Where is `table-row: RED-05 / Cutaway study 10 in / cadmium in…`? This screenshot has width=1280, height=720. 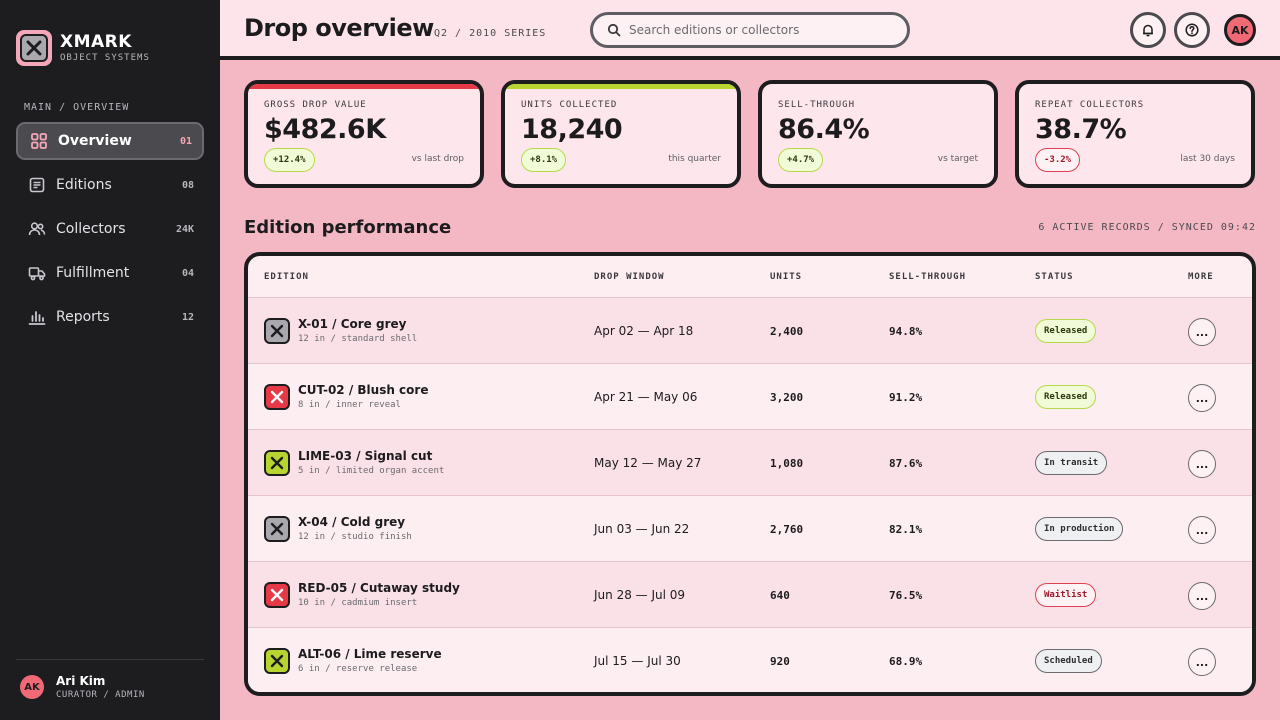 table-row: RED-05 / Cutaway study 10 in / cadmium in… is located at coordinates (750, 595).